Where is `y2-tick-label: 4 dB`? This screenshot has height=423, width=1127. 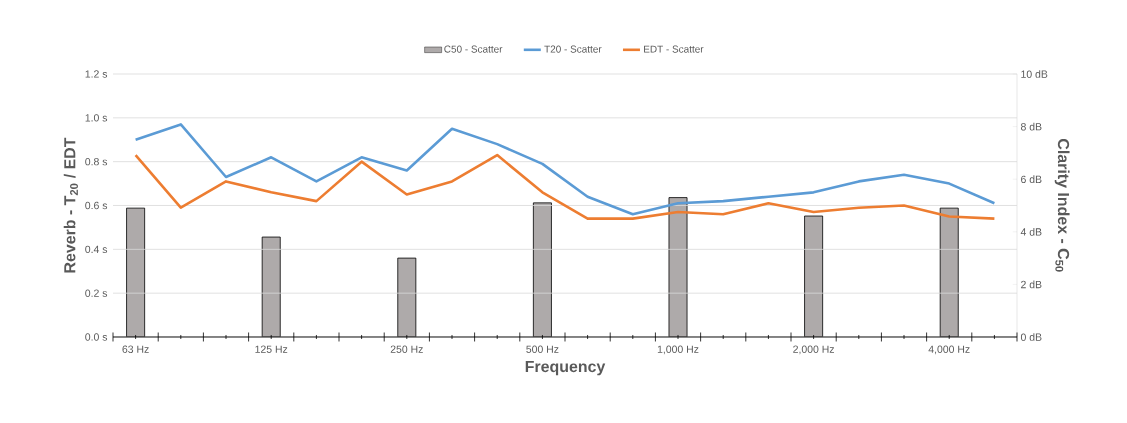
y2-tick-label: 4 dB is located at coordinates (1031, 231).